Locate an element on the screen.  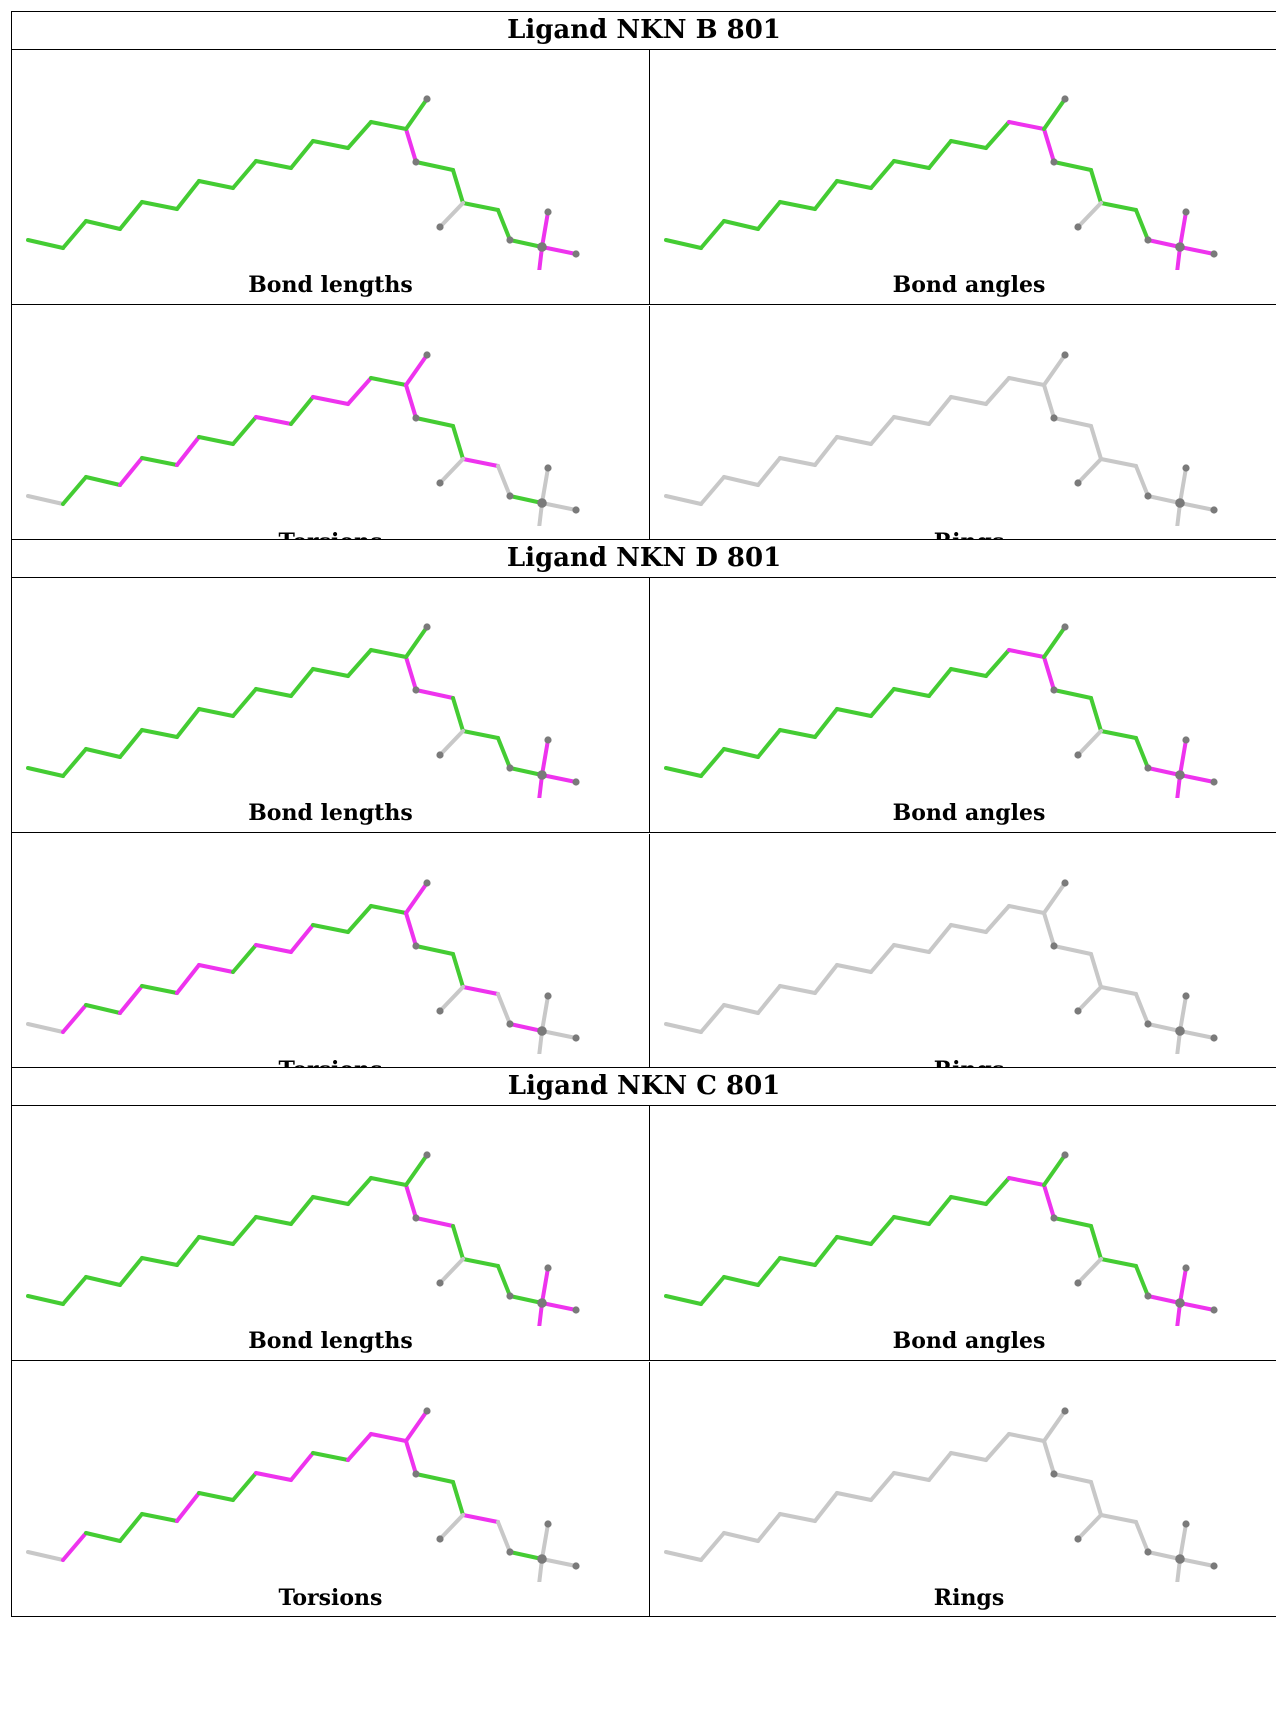
central-atom is located at coordinates (1180, 247).